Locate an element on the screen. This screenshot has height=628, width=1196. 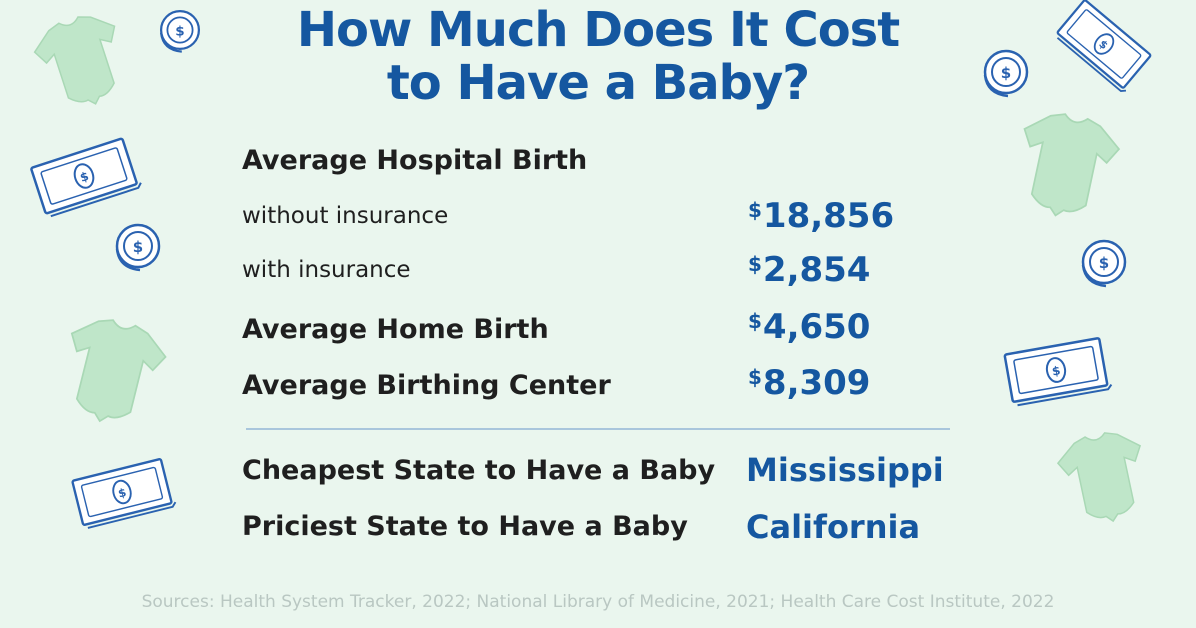
with-insurance-cost: $2,854 is located at coordinates (809, 270).